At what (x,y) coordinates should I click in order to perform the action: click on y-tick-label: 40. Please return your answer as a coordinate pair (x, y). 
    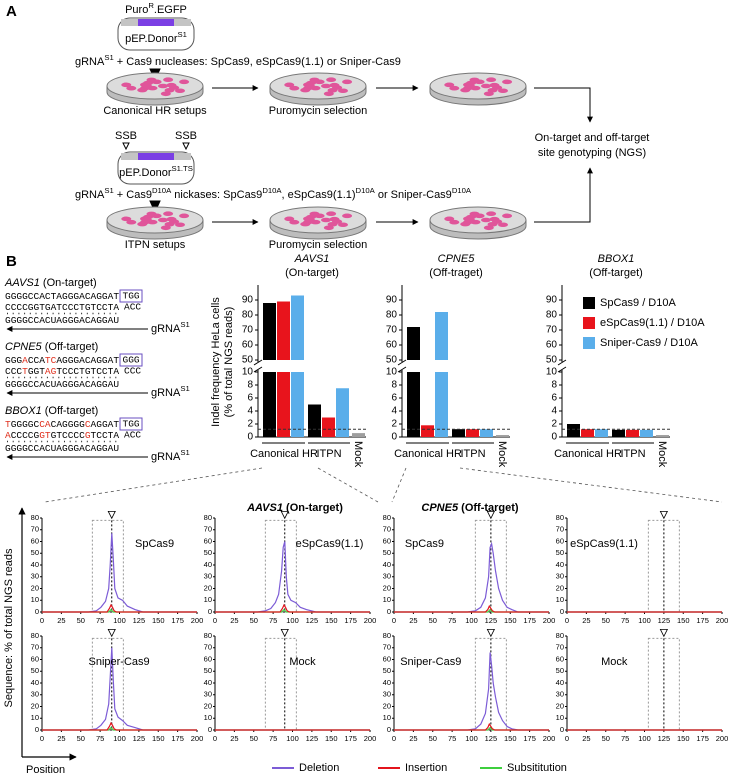
    Looking at the image, I should click on (35, 564).